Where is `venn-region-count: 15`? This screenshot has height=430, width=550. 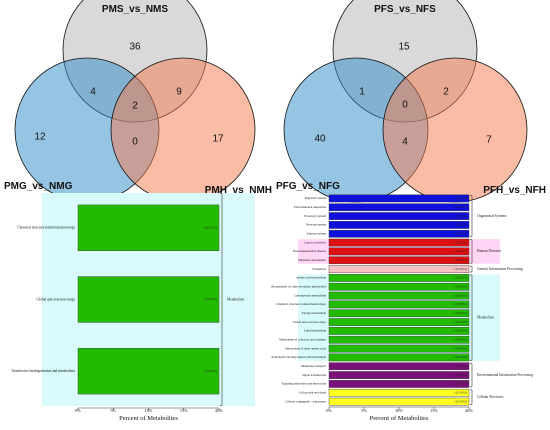 venn-region-count: 15 is located at coordinates (404, 47).